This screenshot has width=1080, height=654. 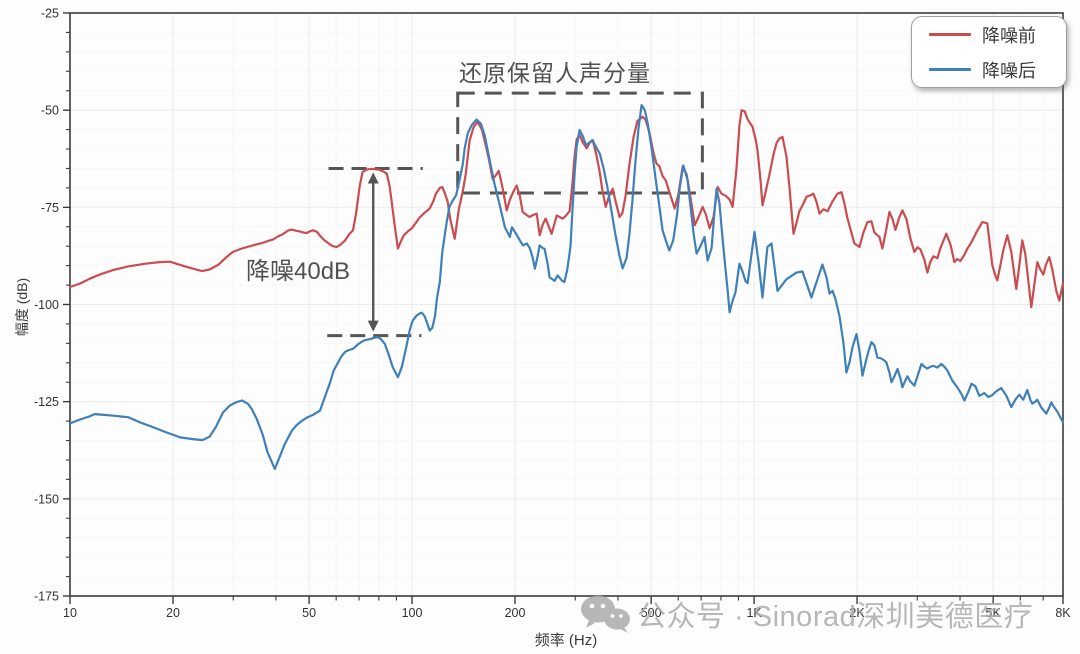 What do you see at coordinates (515, 613) in the screenshot?
I see `x-tick-label: 200` at bounding box center [515, 613].